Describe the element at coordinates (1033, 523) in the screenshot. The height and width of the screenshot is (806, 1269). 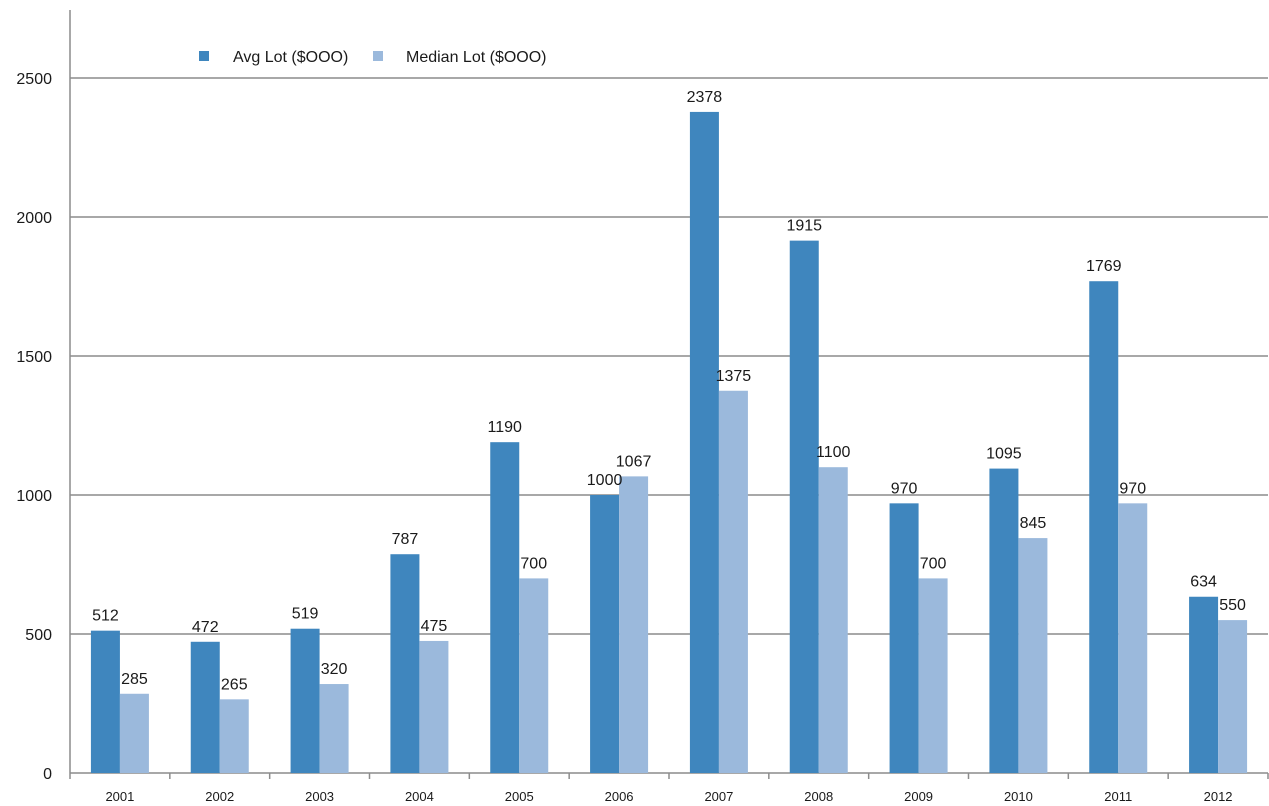
I see `data-label-median-2010: 845` at that location.